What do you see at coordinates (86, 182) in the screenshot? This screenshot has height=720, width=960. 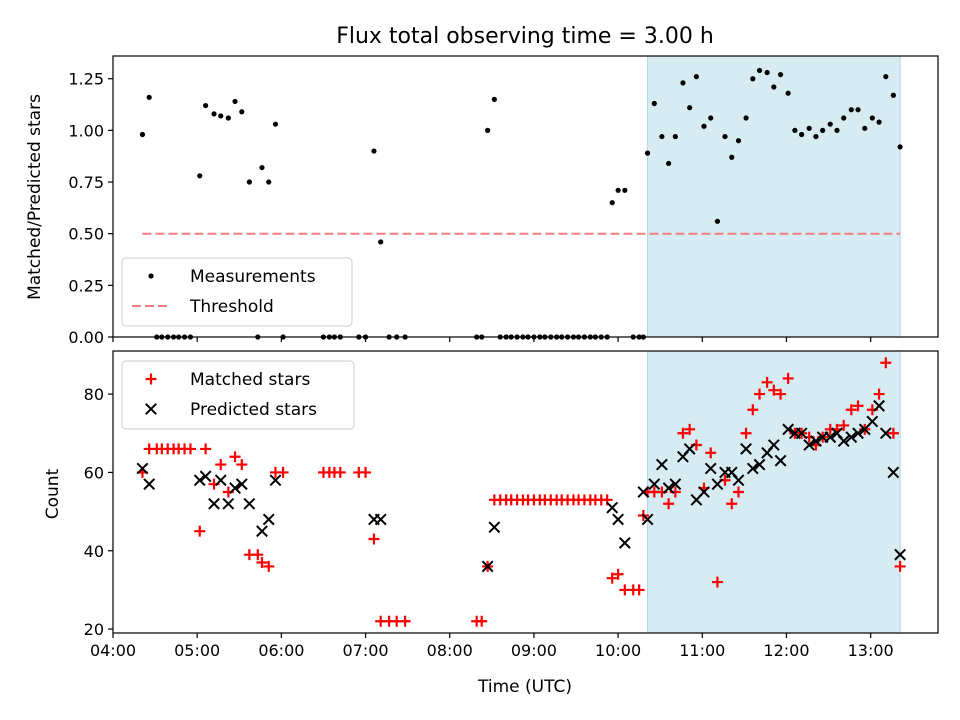 I see `y-tick-label: 0.75` at bounding box center [86, 182].